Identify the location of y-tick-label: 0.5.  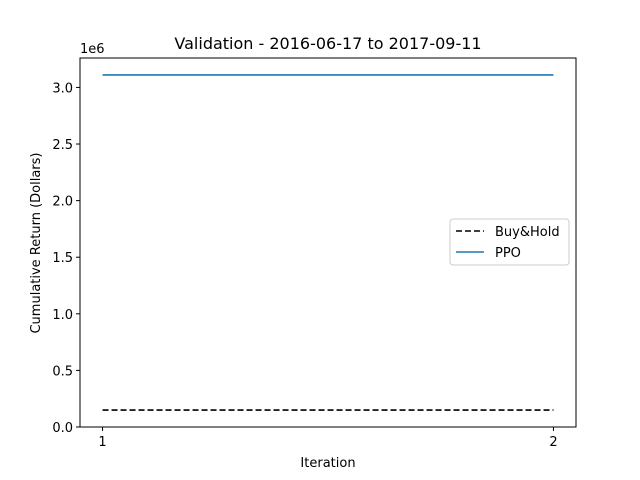
(62, 371).